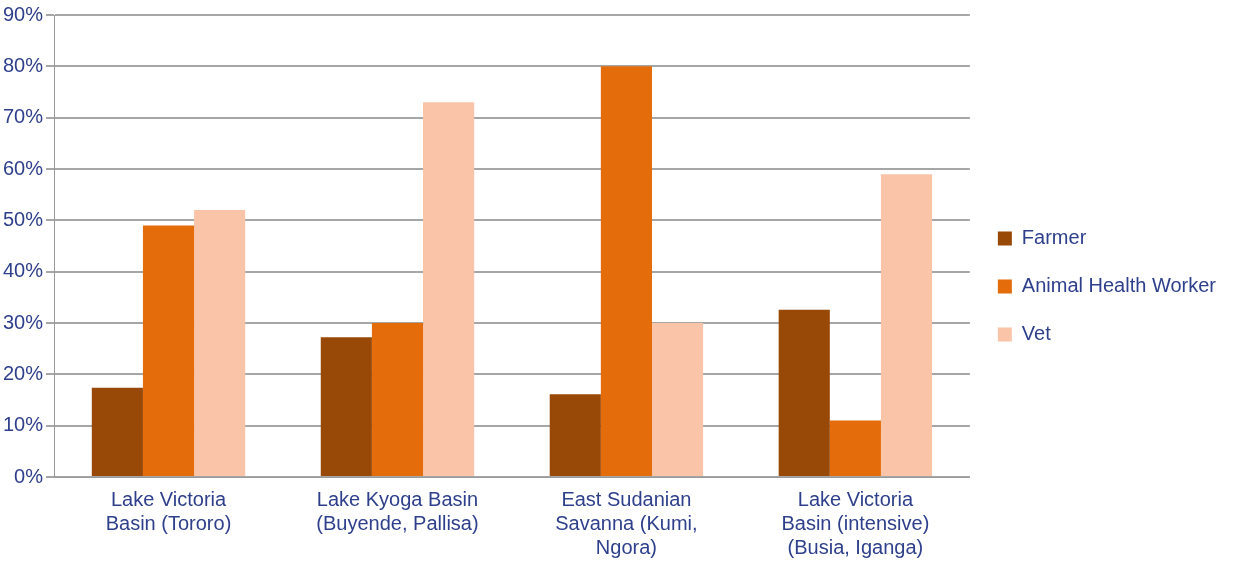  Describe the element at coordinates (23, 372) in the screenshot. I see `y-tick-label: 20%` at that location.